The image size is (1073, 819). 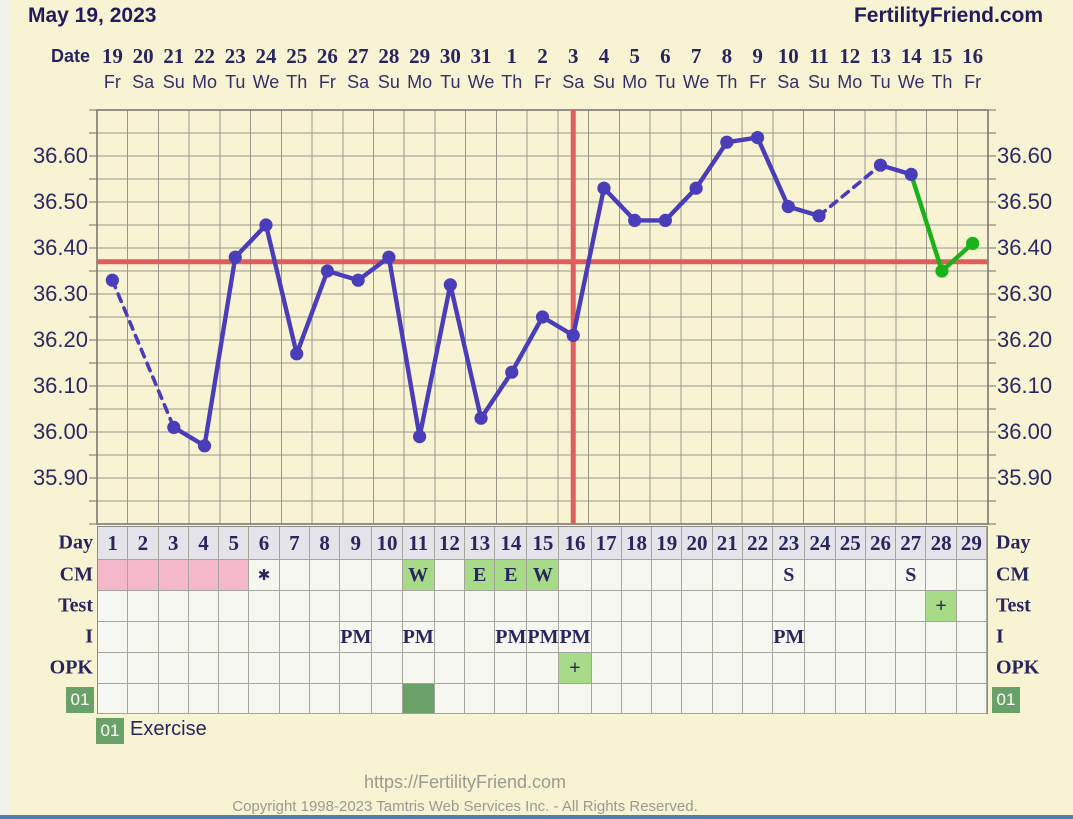 What do you see at coordinates (92, 15) in the screenshot?
I see `cycle-start-date-title: May 19, 2023` at bounding box center [92, 15].